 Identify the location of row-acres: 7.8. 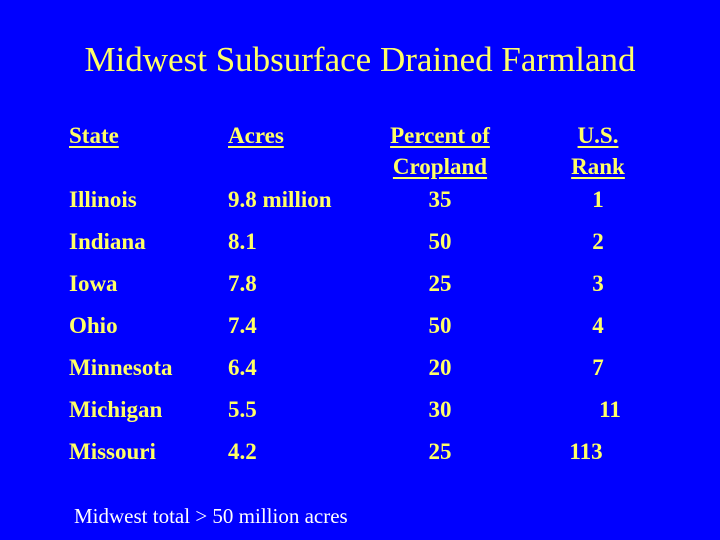
(242, 283).